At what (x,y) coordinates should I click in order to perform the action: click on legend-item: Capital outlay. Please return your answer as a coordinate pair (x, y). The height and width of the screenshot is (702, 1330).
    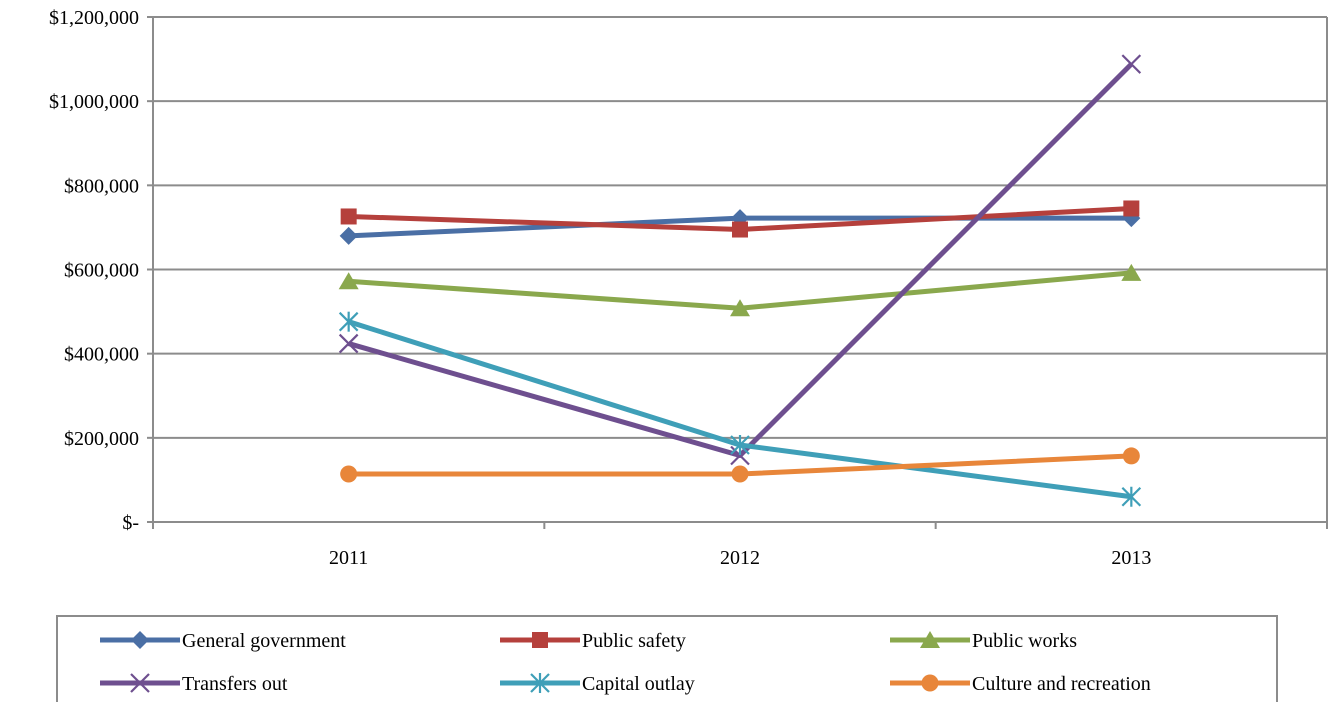
    Looking at the image, I should click on (597, 684).